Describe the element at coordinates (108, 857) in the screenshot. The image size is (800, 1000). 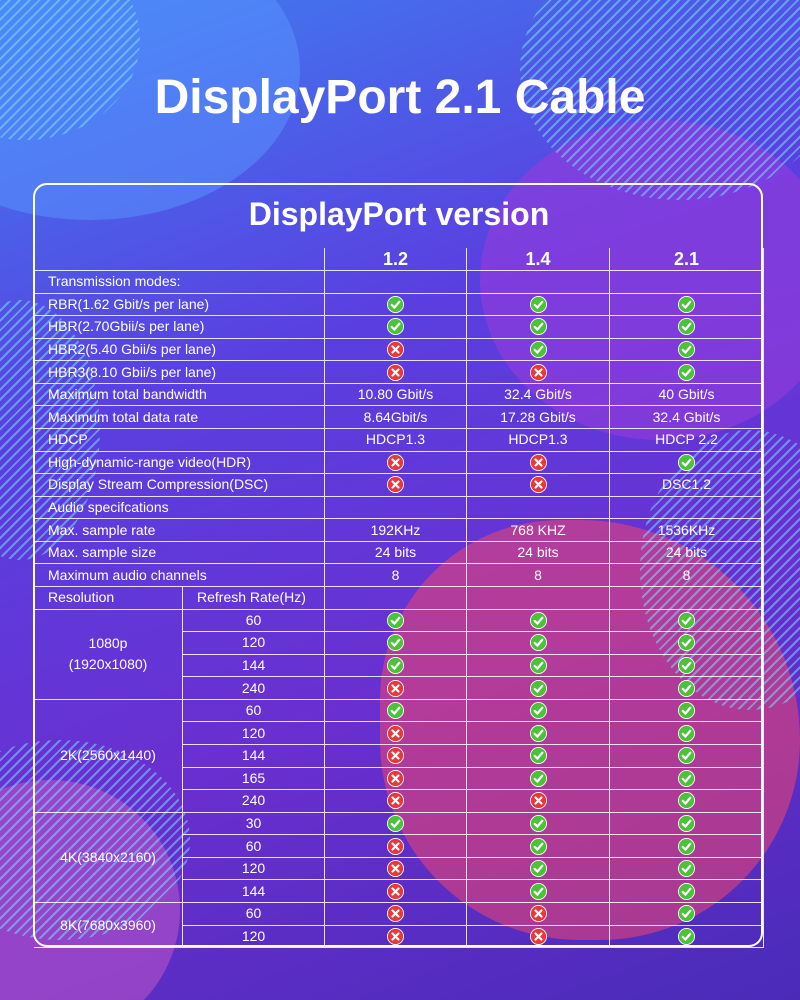
I see `resolution-label: 4K(3840x2160)` at that location.